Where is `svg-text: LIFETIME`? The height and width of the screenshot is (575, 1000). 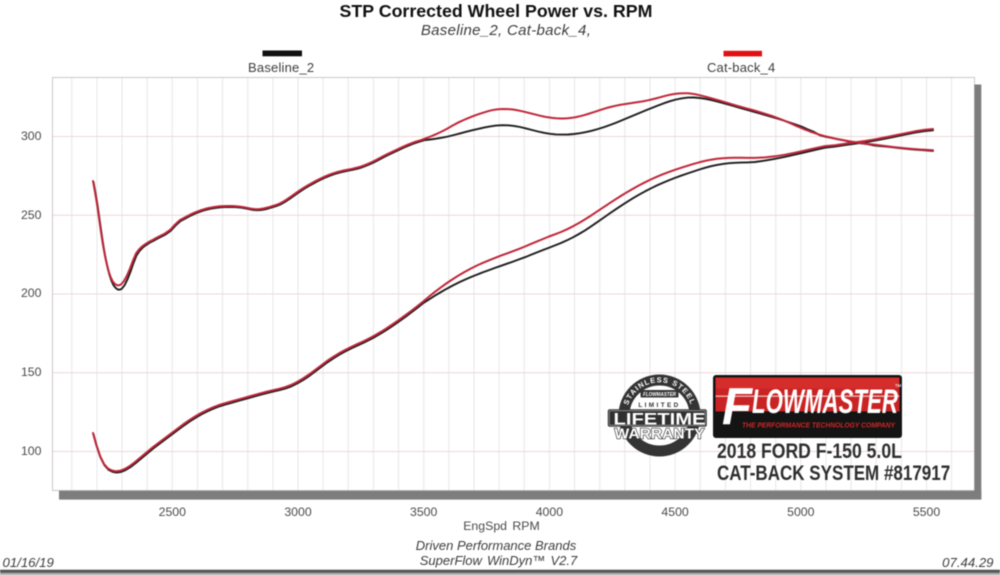
svg-text: LIFETIME is located at coordinates (660, 419).